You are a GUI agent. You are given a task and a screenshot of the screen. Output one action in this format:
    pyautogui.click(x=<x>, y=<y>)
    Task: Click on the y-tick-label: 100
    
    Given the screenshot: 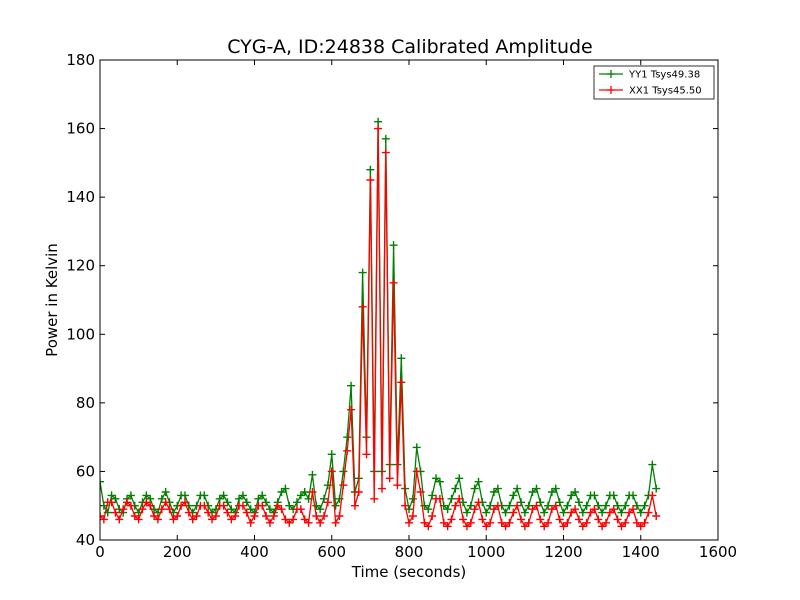 What is the action you would take?
    pyautogui.click(x=80, y=334)
    